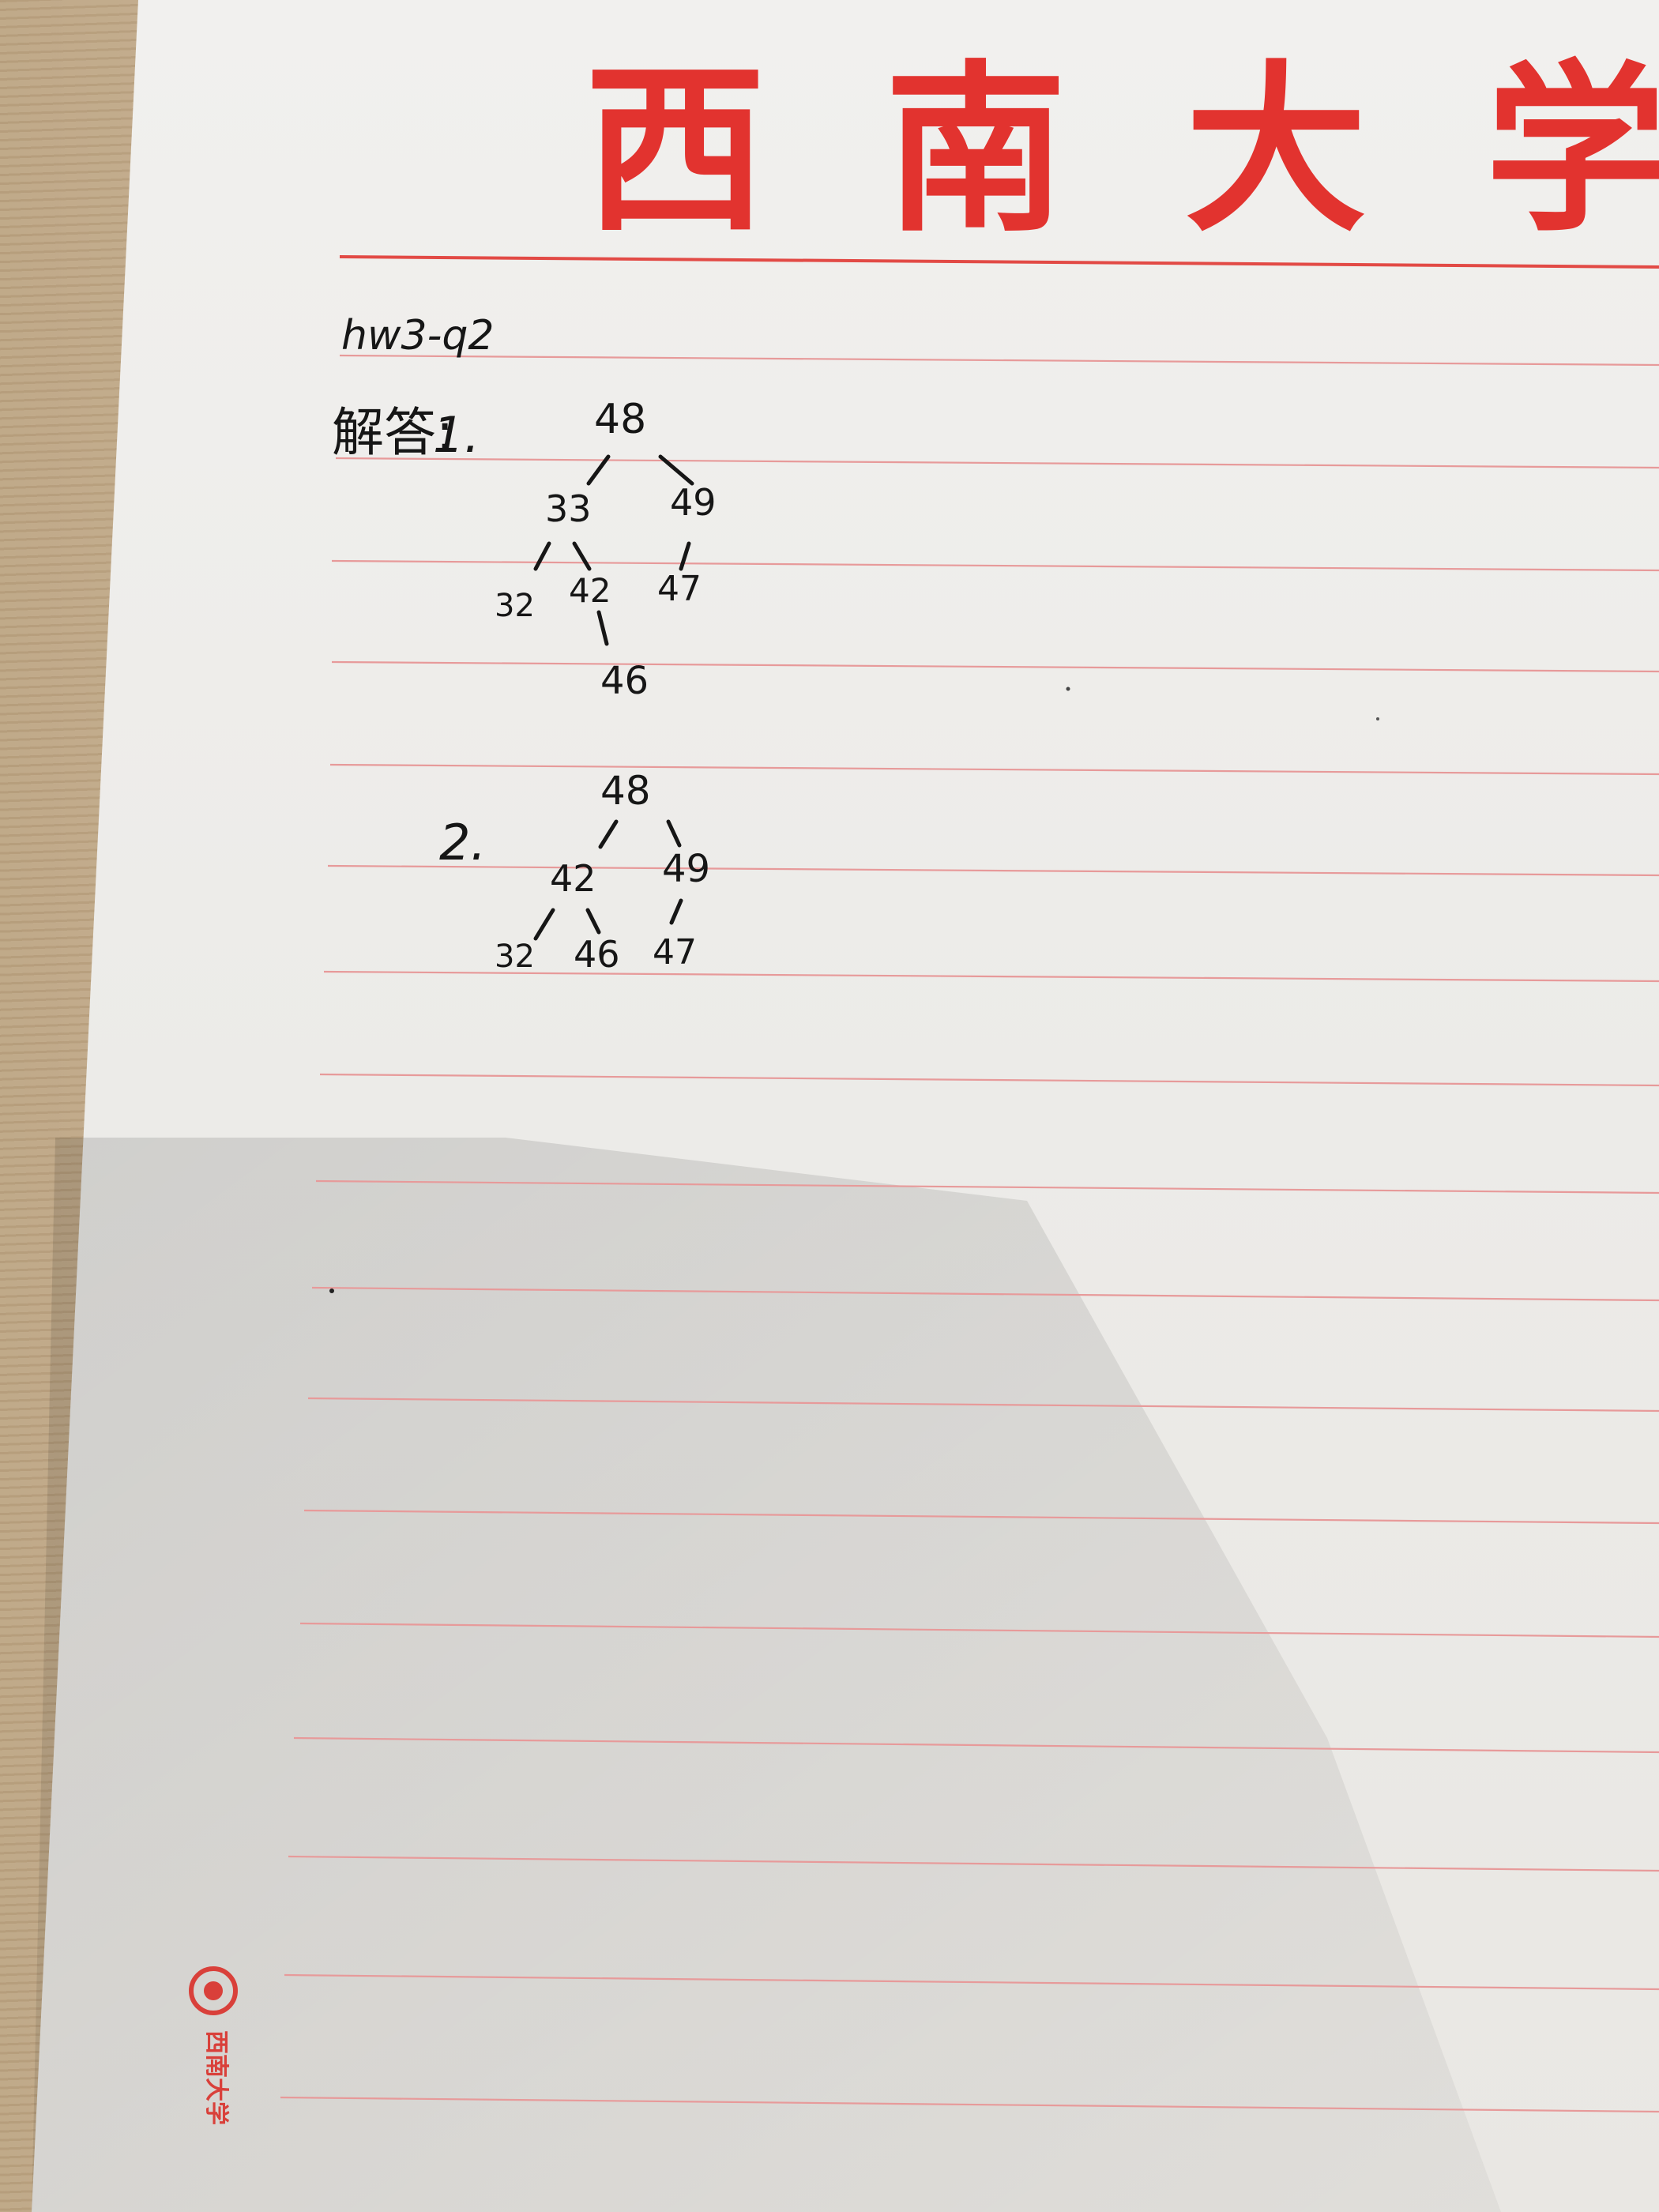 The width and height of the screenshot is (1659, 2212). Describe the element at coordinates (515, 606) in the screenshot. I see `tree1-node-32: 32` at that location.